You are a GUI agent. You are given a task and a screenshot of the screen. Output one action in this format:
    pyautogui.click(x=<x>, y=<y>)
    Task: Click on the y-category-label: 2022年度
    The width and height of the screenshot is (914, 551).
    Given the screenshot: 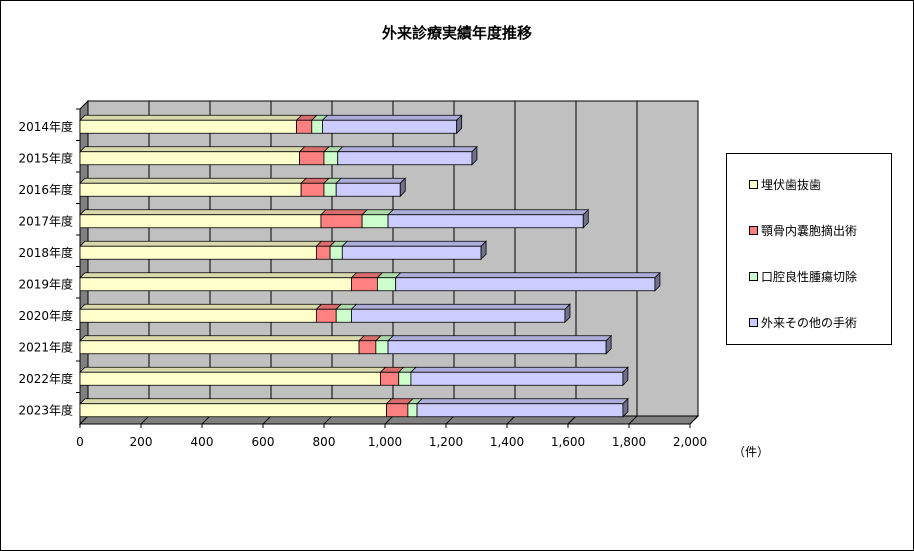 What is the action you would take?
    pyautogui.click(x=45, y=378)
    